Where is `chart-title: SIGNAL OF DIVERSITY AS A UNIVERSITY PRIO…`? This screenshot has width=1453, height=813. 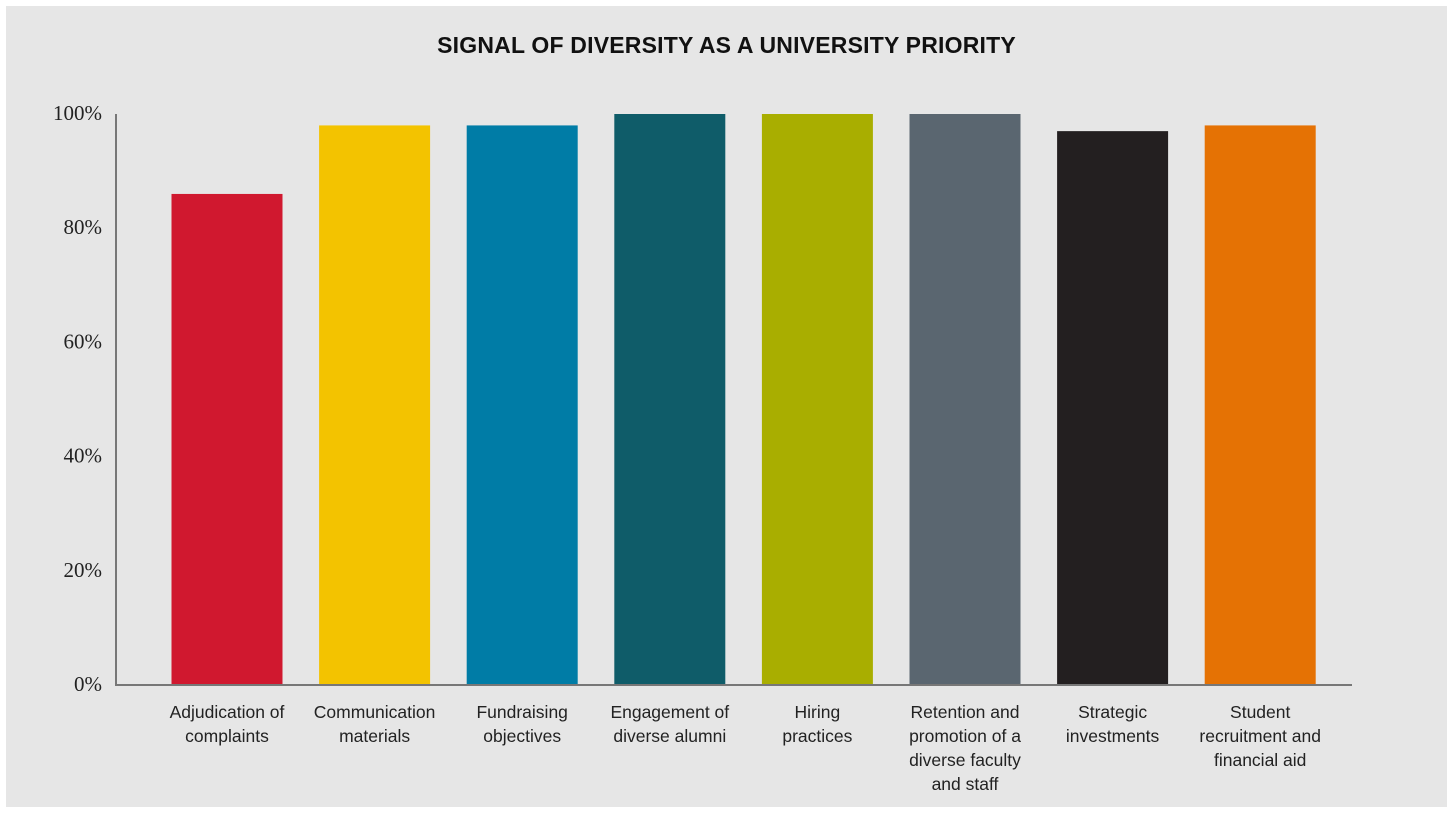
chart-title: SIGNAL OF DIVERSITY AS A UNIVERSITY PRIO… is located at coordinates (726, 45).